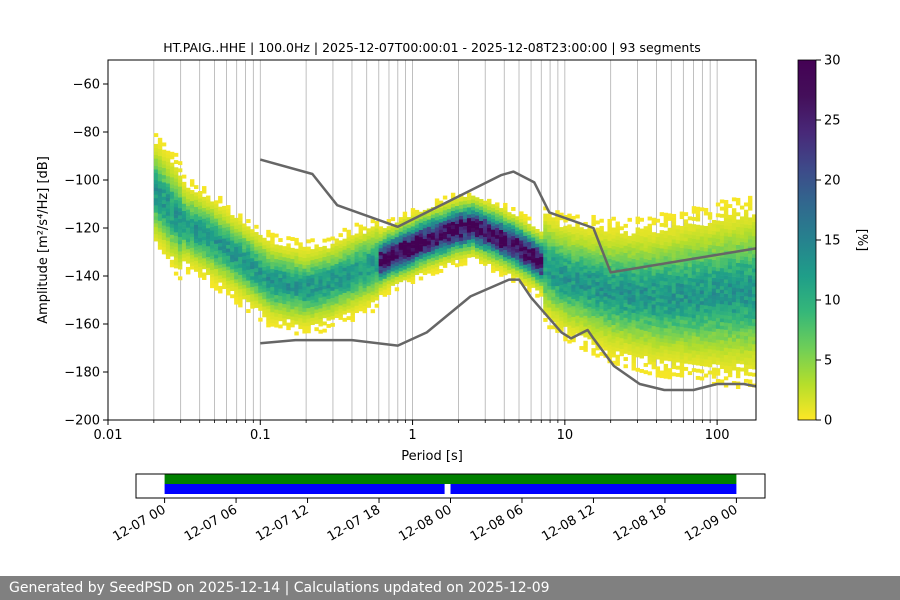 The height and width of the screenshot is (600, 900). I want to click on noise-model-upper-line, so click(508, 216).